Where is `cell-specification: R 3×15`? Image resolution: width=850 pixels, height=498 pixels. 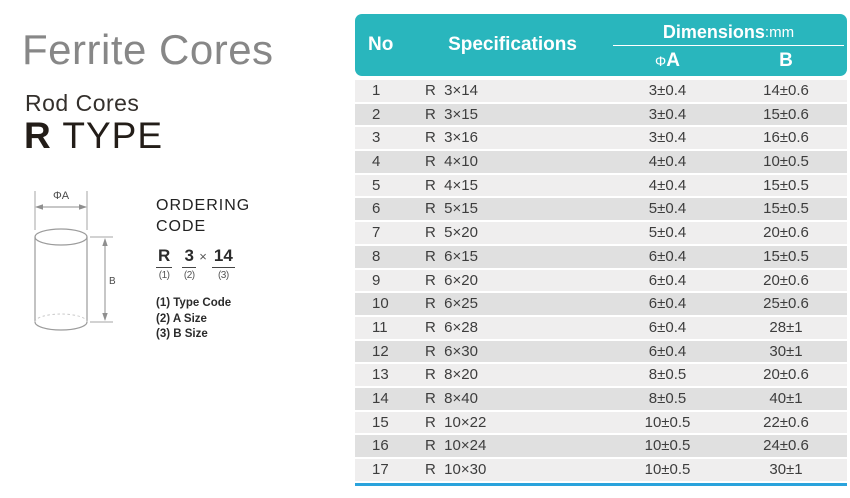 cell-specification: R 3×15 is located at coordinates (451, 114).